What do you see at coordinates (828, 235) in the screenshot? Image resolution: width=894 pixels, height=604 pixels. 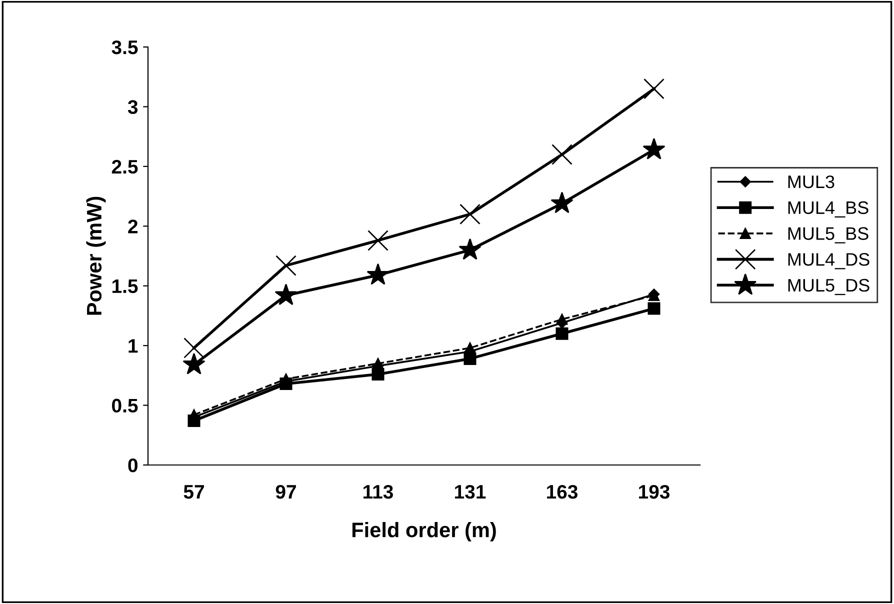 I see `legend-label: MUL5_BS` at bounding box center [828, 235].